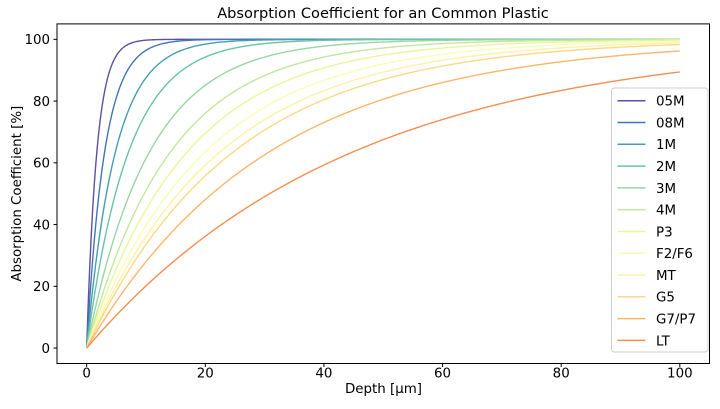 Image resolution: width=720 pixels, height=409 pixels. I want to click on y-tick-label: 20, so click(41, 287).